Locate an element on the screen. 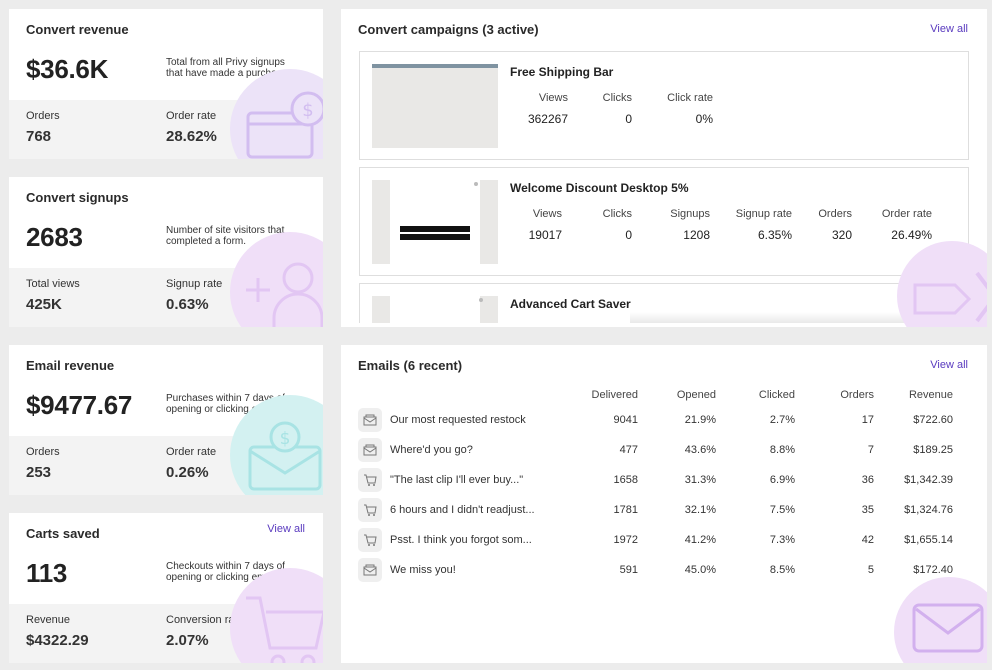 This screenshot has width=992, height=670. stat-value: 0.26% is located at coordinates (187, 472).